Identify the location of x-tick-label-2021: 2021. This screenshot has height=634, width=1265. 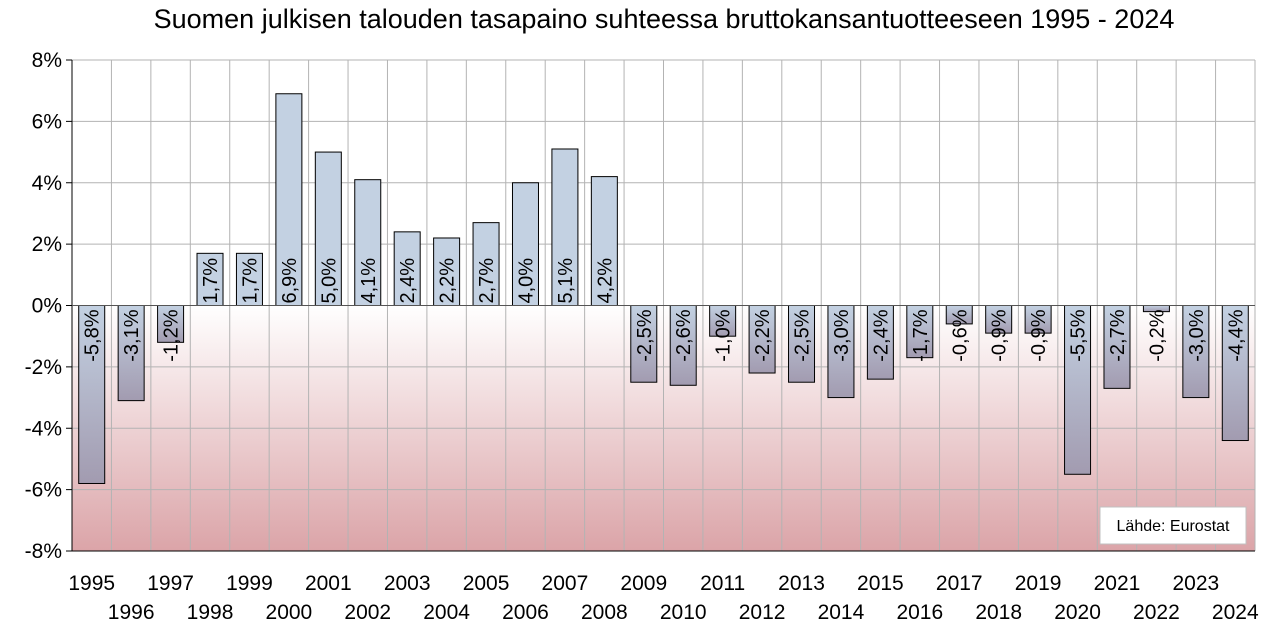
(1117, 583).